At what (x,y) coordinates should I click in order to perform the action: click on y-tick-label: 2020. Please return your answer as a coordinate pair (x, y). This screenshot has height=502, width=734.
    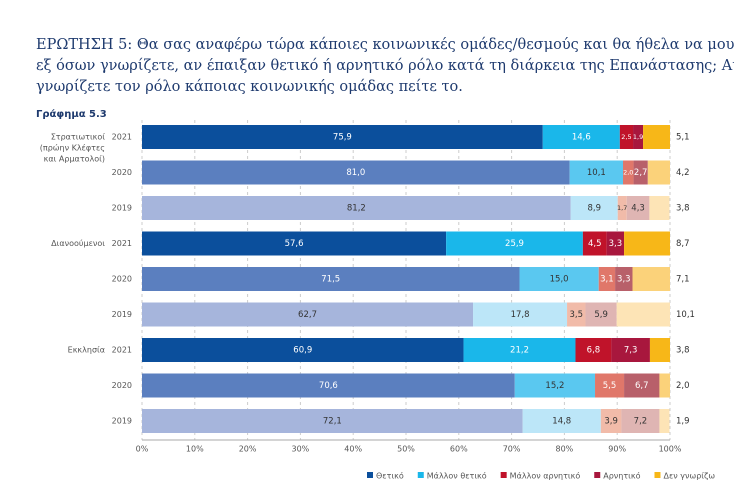
    Looking at the image, I should click on (122, 385).